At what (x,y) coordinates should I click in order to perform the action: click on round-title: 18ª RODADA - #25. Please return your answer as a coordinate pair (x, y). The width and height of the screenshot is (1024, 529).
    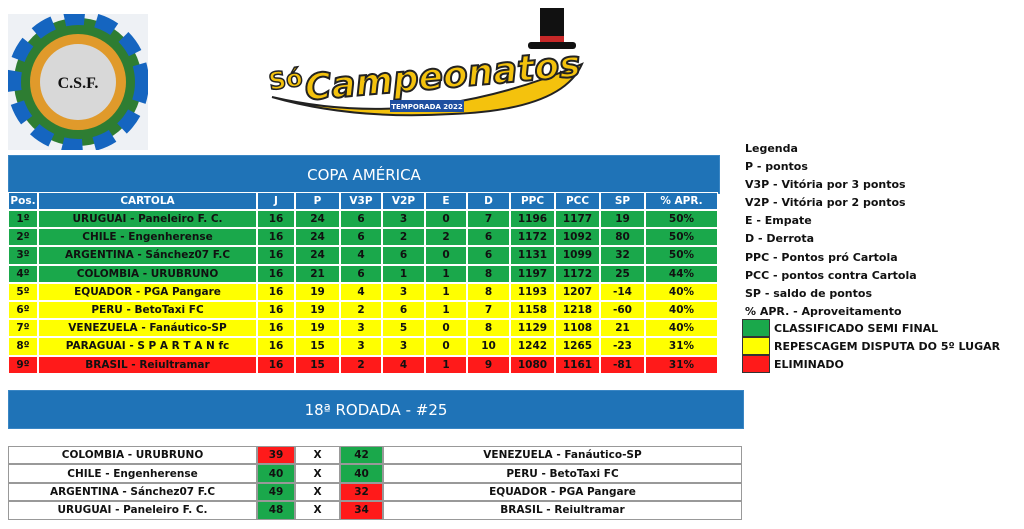
    Looking at the image, I should click on (376, 409).